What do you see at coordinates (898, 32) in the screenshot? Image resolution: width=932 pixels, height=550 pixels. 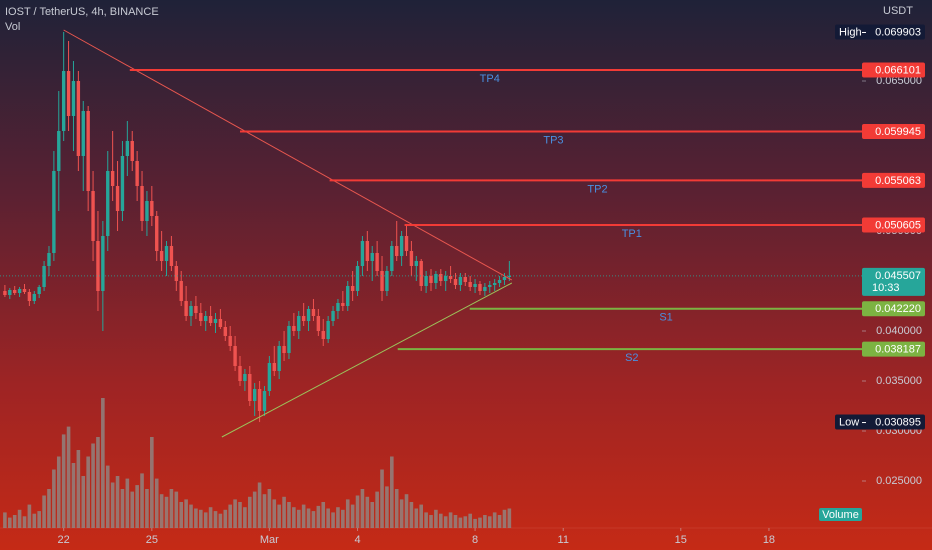 I see `extreme-value: 0.069903` at bounding box center [898, 32].